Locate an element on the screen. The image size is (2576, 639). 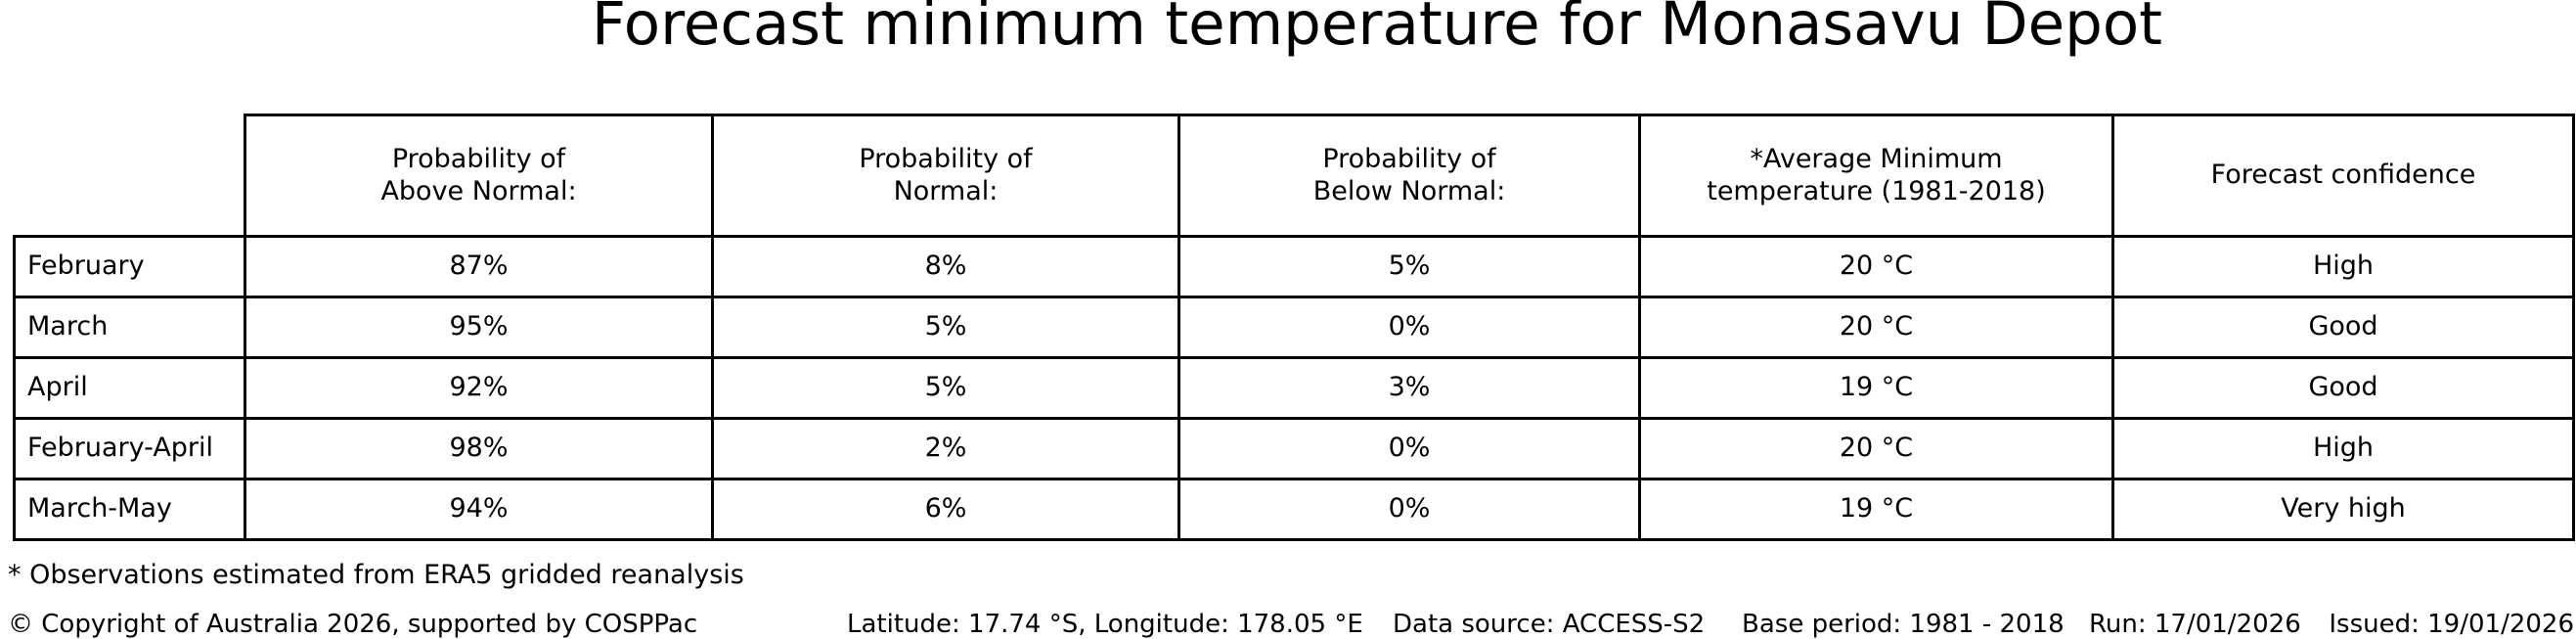
cell-normal: 6% is located at coordinates (945, 509).